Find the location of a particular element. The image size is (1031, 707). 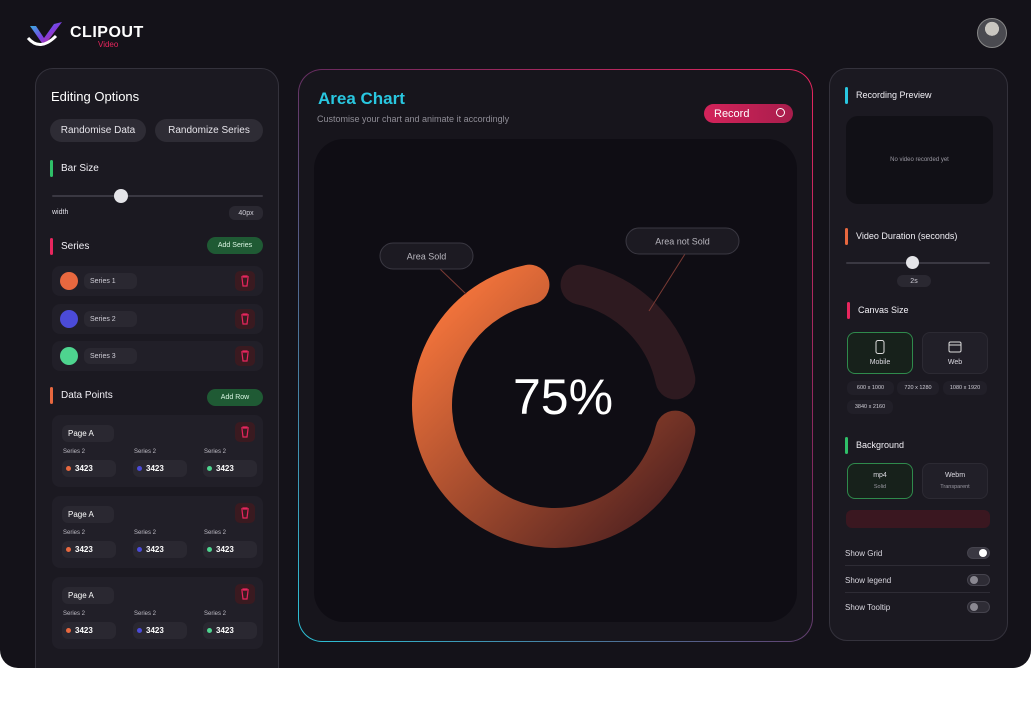

resolution-option: 1080 x 1920 is located at coordinates (965, 388).